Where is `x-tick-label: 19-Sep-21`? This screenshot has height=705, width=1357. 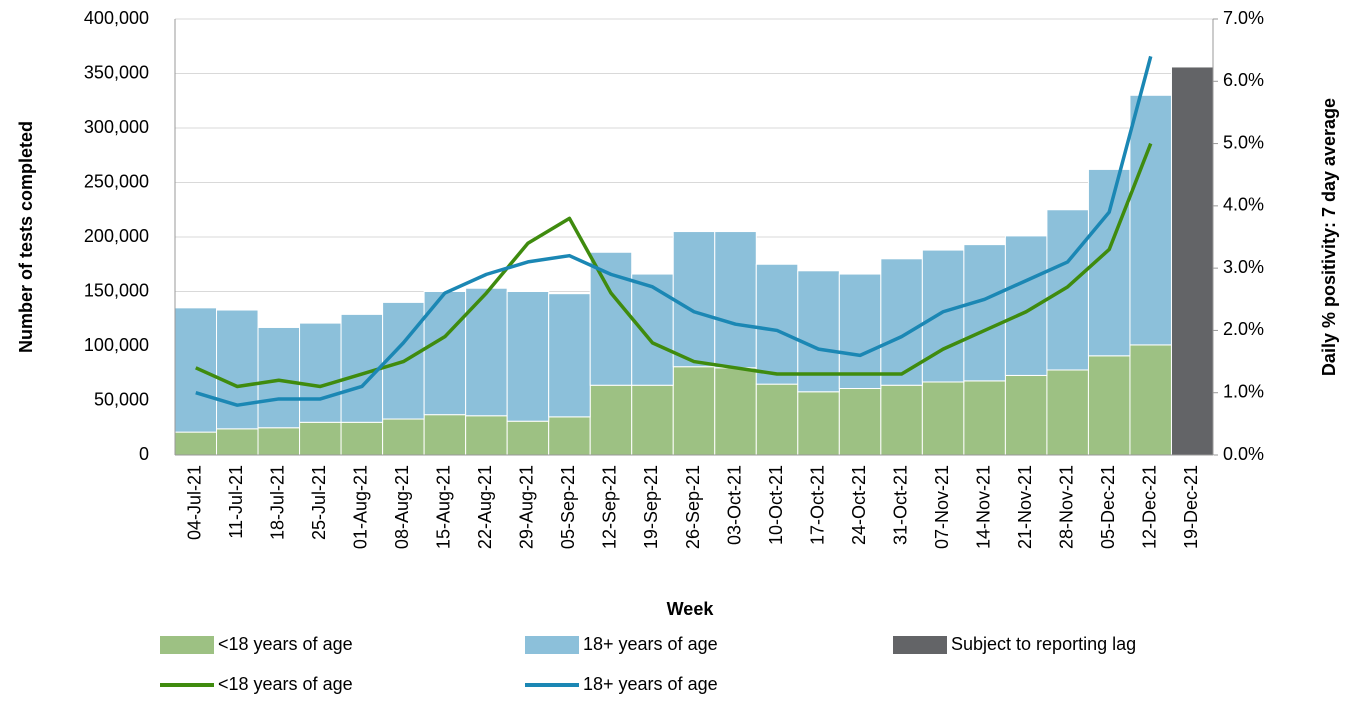 x-tick-label: 19-Sep-21 is located at coordinates (651, 507).